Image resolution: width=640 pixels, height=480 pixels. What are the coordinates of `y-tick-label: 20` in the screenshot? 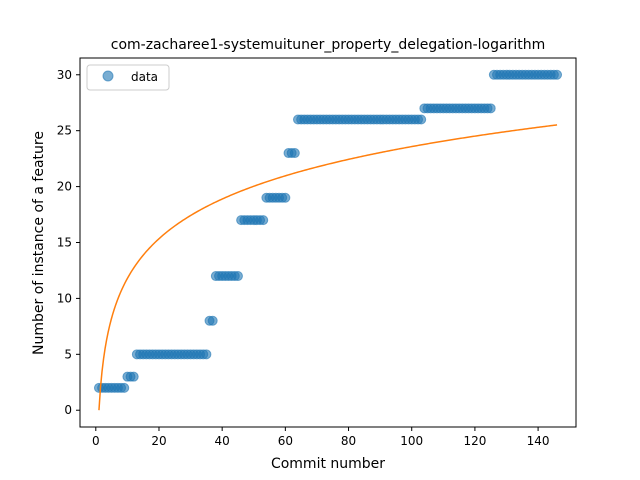 It's located at (64, 187).